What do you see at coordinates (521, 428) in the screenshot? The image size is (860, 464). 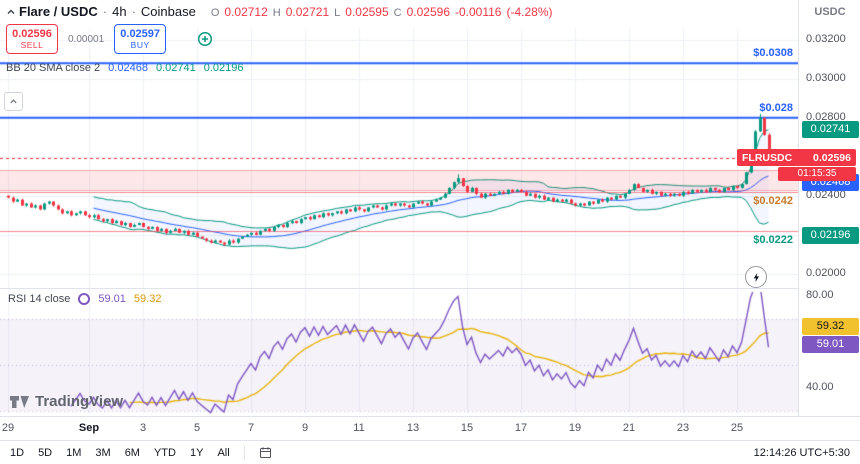 I see `time-tick-label: 17` at bounding box center [521, 428].